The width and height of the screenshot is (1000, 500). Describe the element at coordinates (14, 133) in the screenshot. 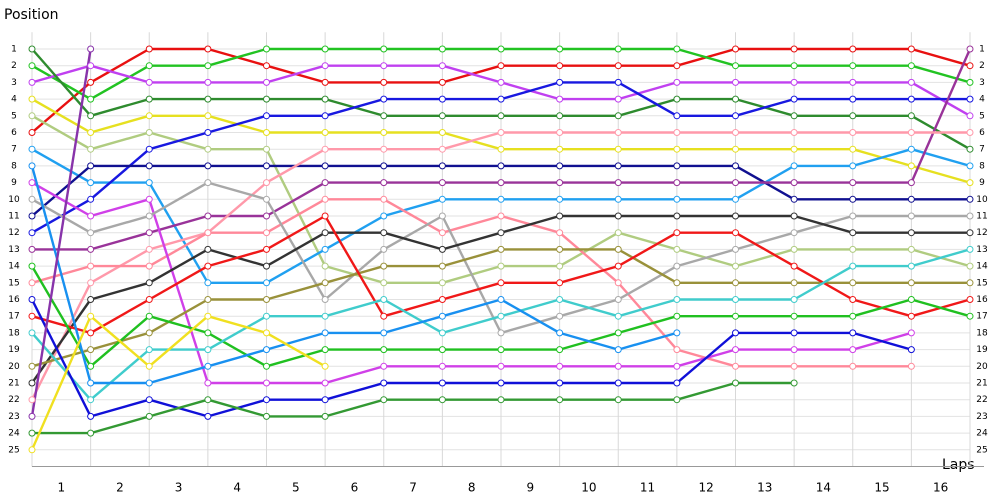

I see `y-tick-label: 6` at that location.